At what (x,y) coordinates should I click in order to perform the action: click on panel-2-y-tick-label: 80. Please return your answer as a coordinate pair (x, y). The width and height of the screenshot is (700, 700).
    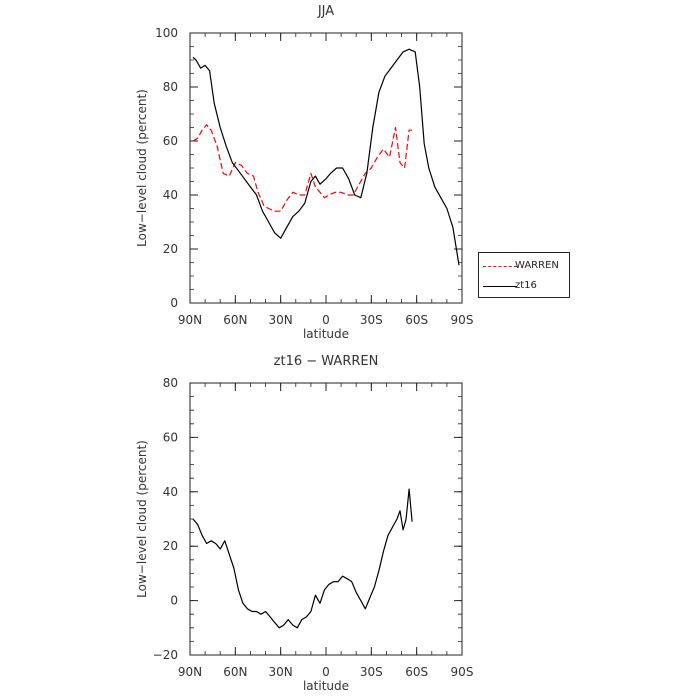
    Looking at the image, I should click on (170, 383).